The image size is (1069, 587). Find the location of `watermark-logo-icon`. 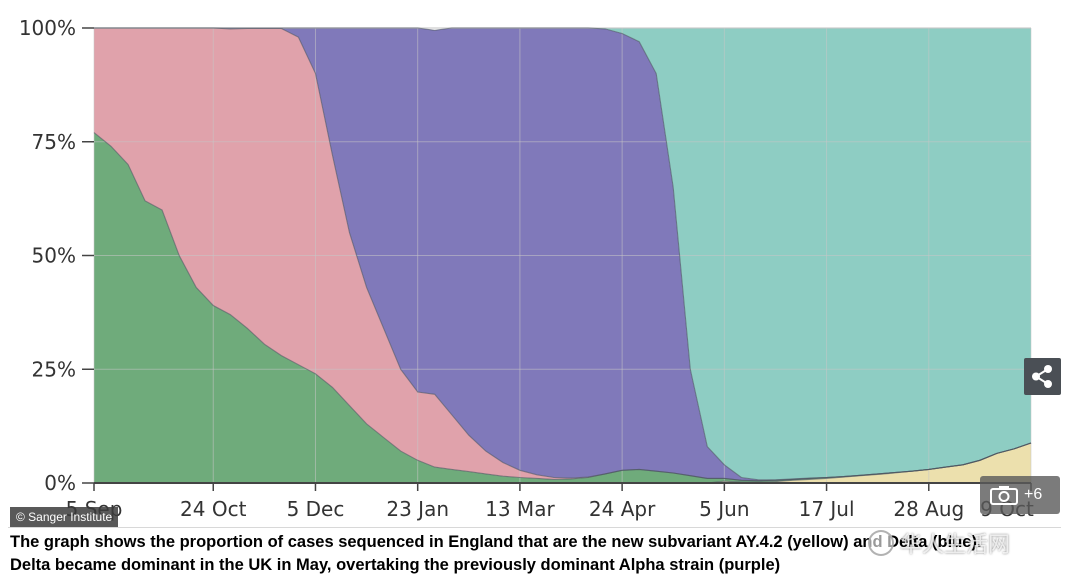

watermark-logo-icon is located at coordinates (881, 543).